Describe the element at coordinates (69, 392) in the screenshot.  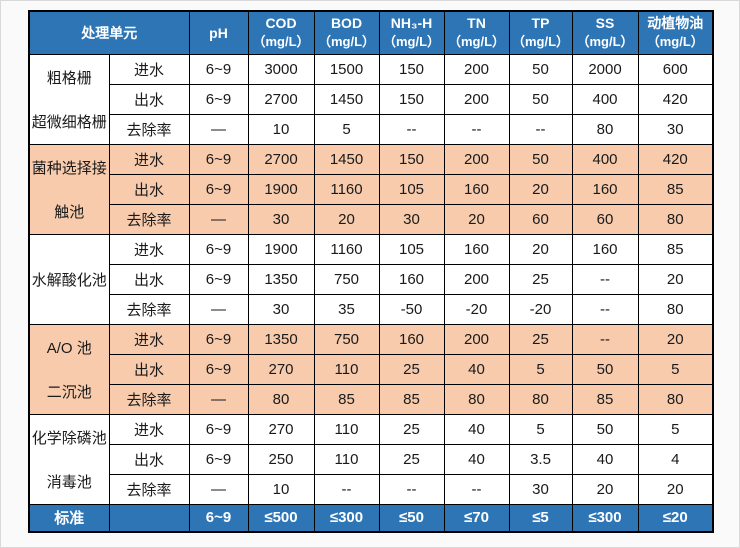
I see `unit-name: 二沉池` at that location.